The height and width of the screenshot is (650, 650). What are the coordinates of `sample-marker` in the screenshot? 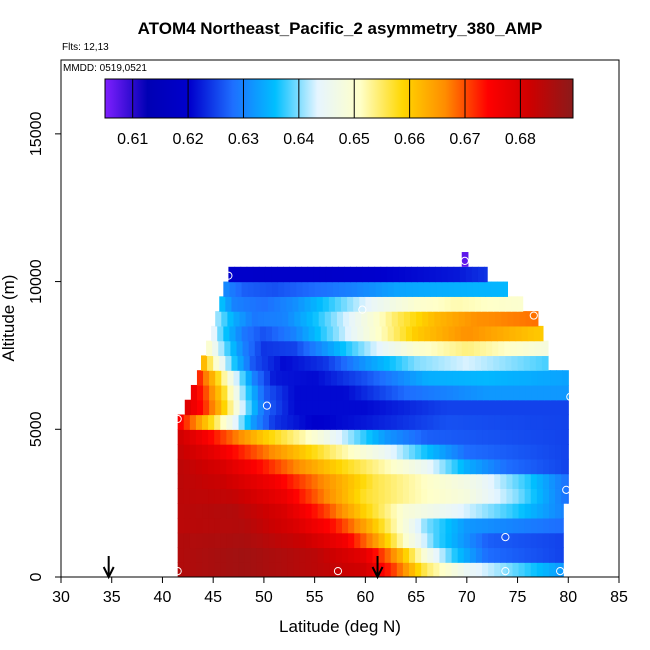 It's located at (464, 260).